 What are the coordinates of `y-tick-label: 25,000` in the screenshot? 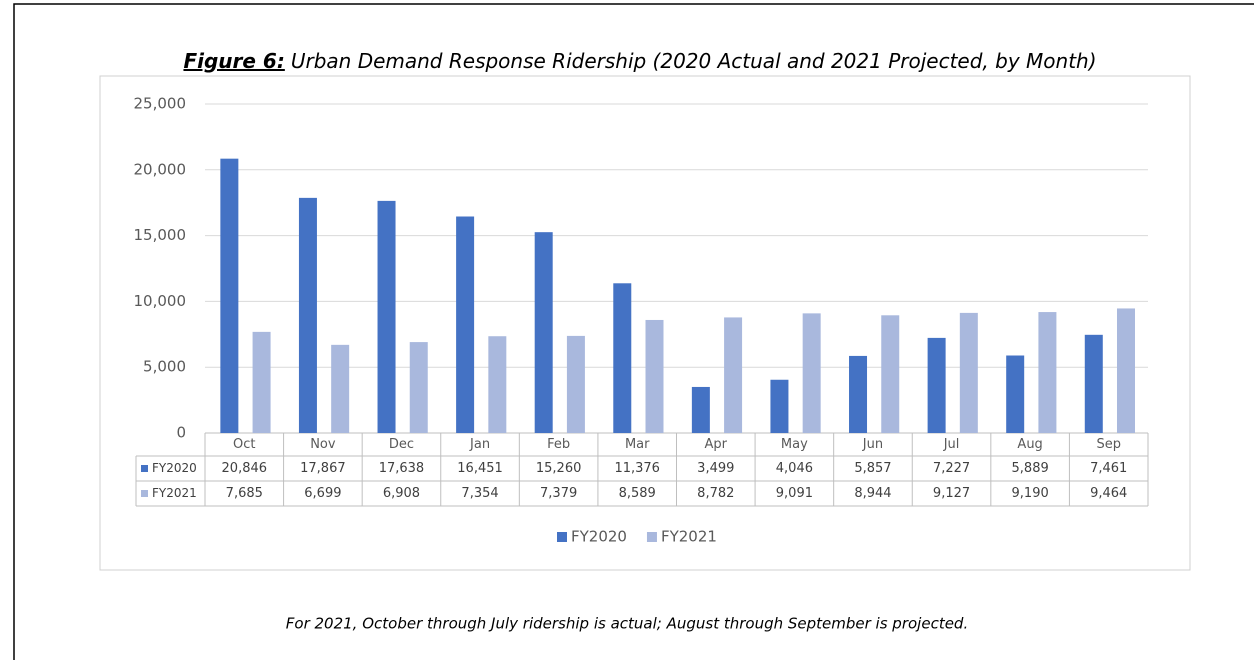 It's located at (160, 104).